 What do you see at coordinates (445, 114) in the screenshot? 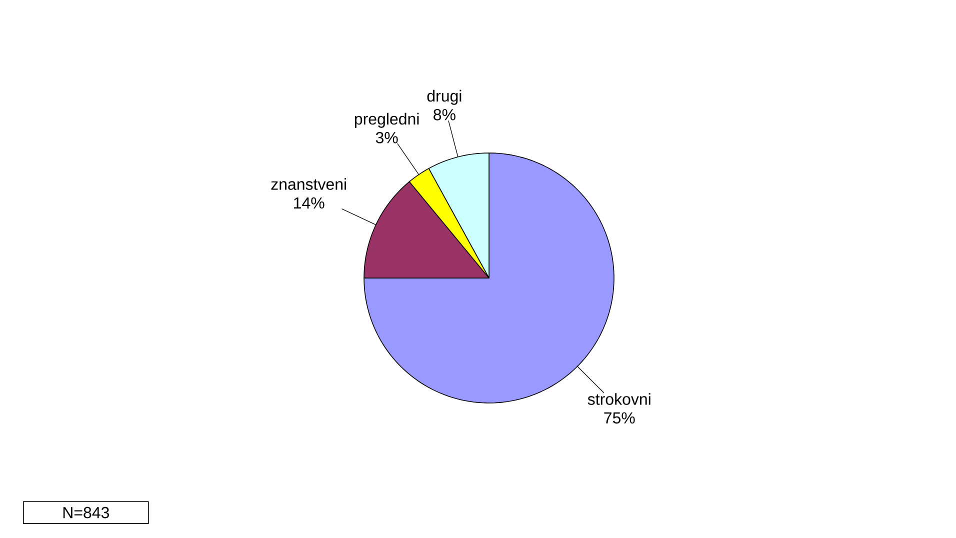
I see `data-label: 8%` at bounding box center [445, 114].